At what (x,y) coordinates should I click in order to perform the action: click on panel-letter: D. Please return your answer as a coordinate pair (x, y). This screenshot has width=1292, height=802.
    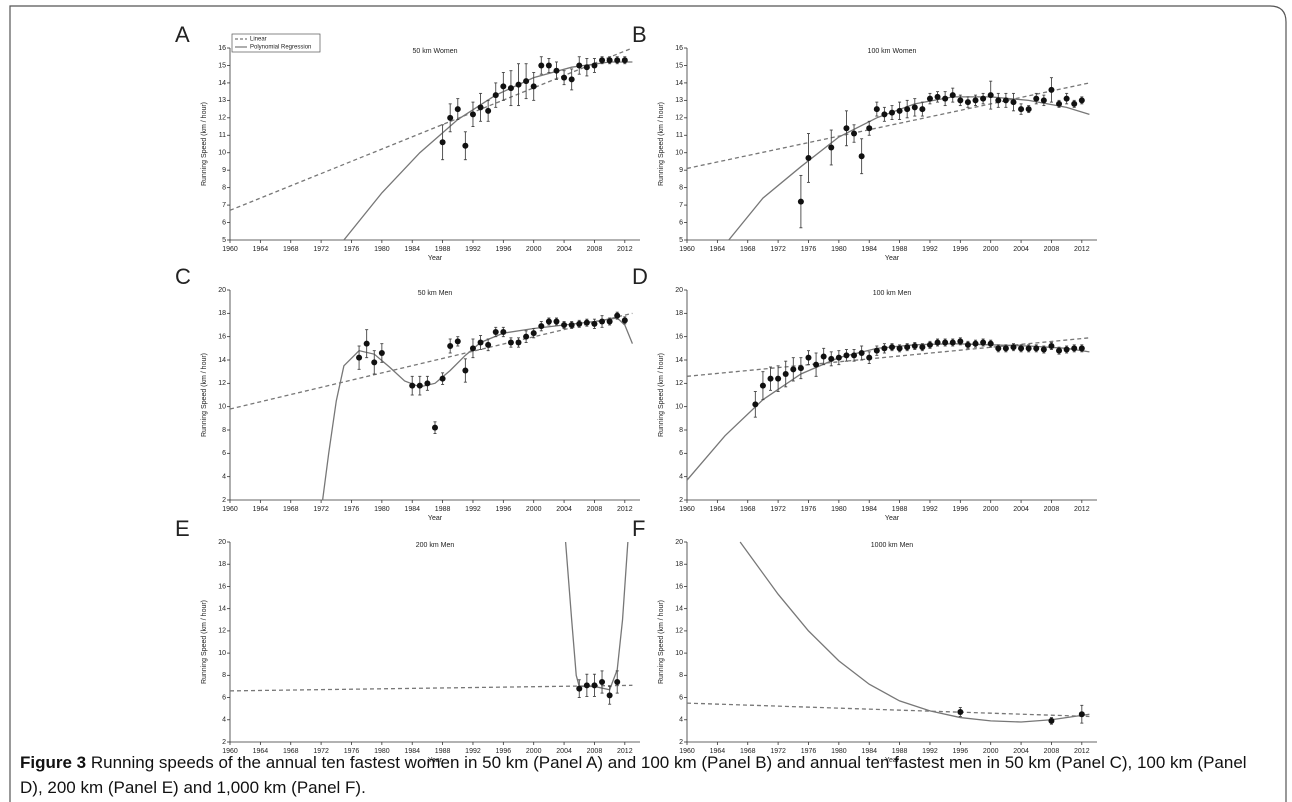
    Looking at the image, I should click on (640, 276).